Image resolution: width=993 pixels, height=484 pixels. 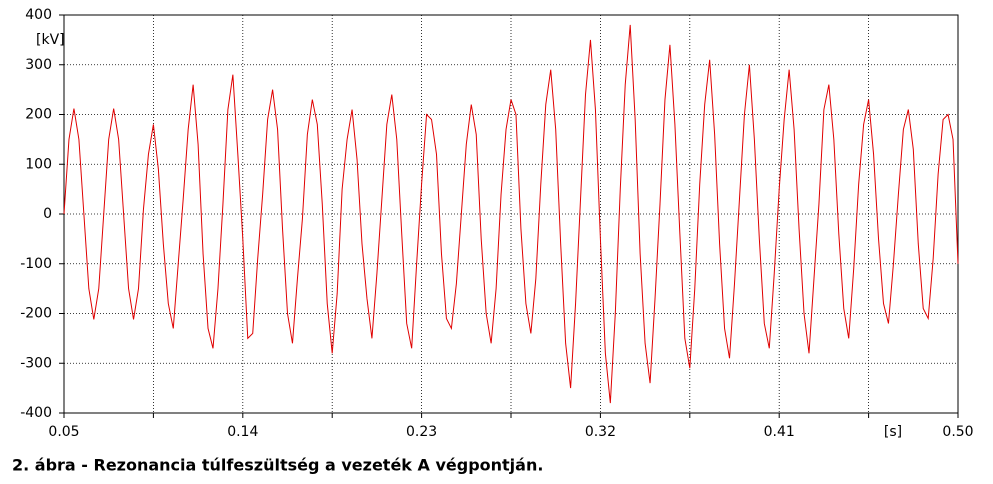 I want to click on x-tick-label: 0.41, so click(x=779, y=432).